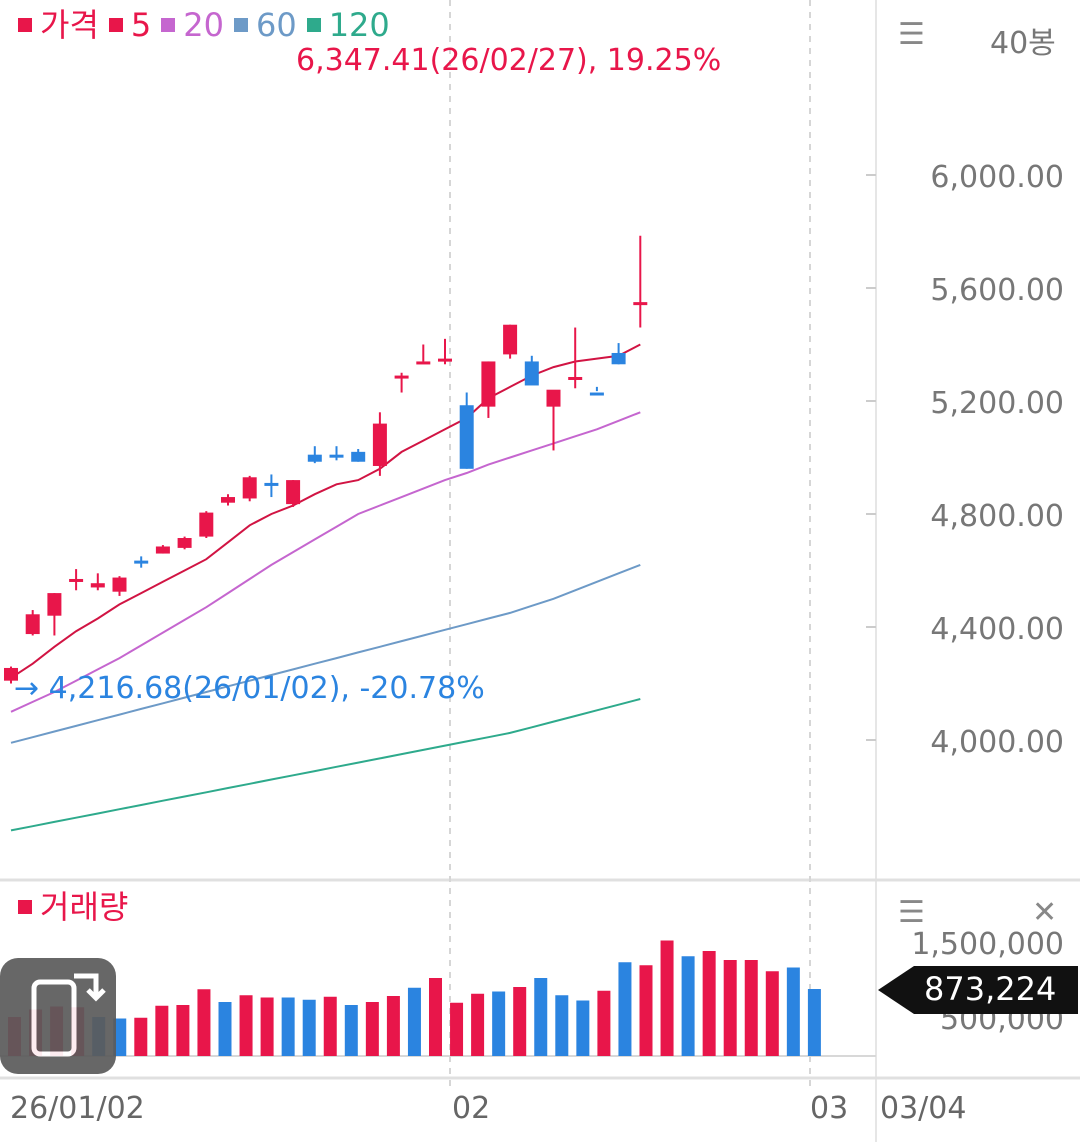 Image resolution: width=1080 pixels, height=1142 pixels. What do you see at coordinates (471, 1108) in the screenshot?
I see `x-tick-label: 02` at bounding box center [471, 1108].